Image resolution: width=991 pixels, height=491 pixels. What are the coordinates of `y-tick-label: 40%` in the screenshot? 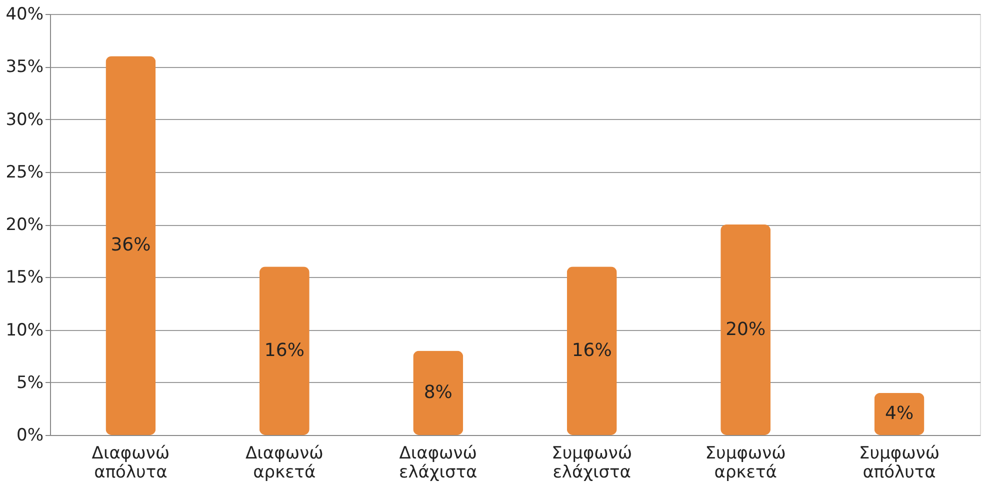 It's located at (25, 14).